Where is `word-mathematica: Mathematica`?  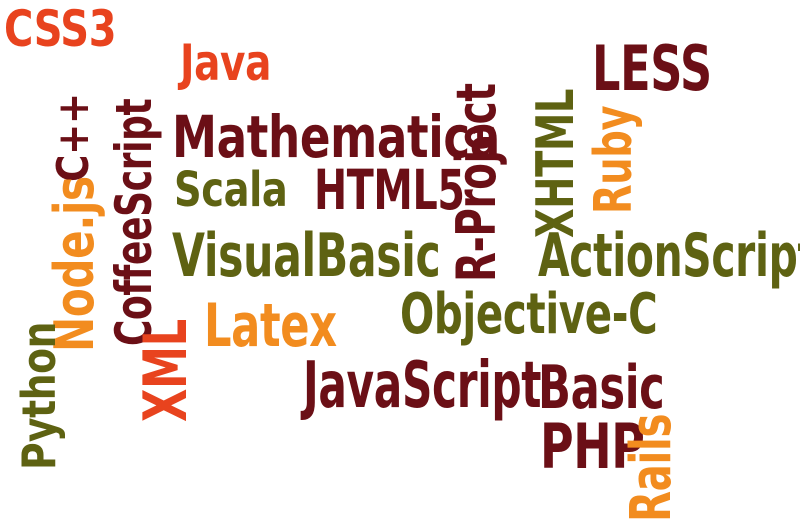 word-mathematica: Mathematica is located at coordinates (336, 137).